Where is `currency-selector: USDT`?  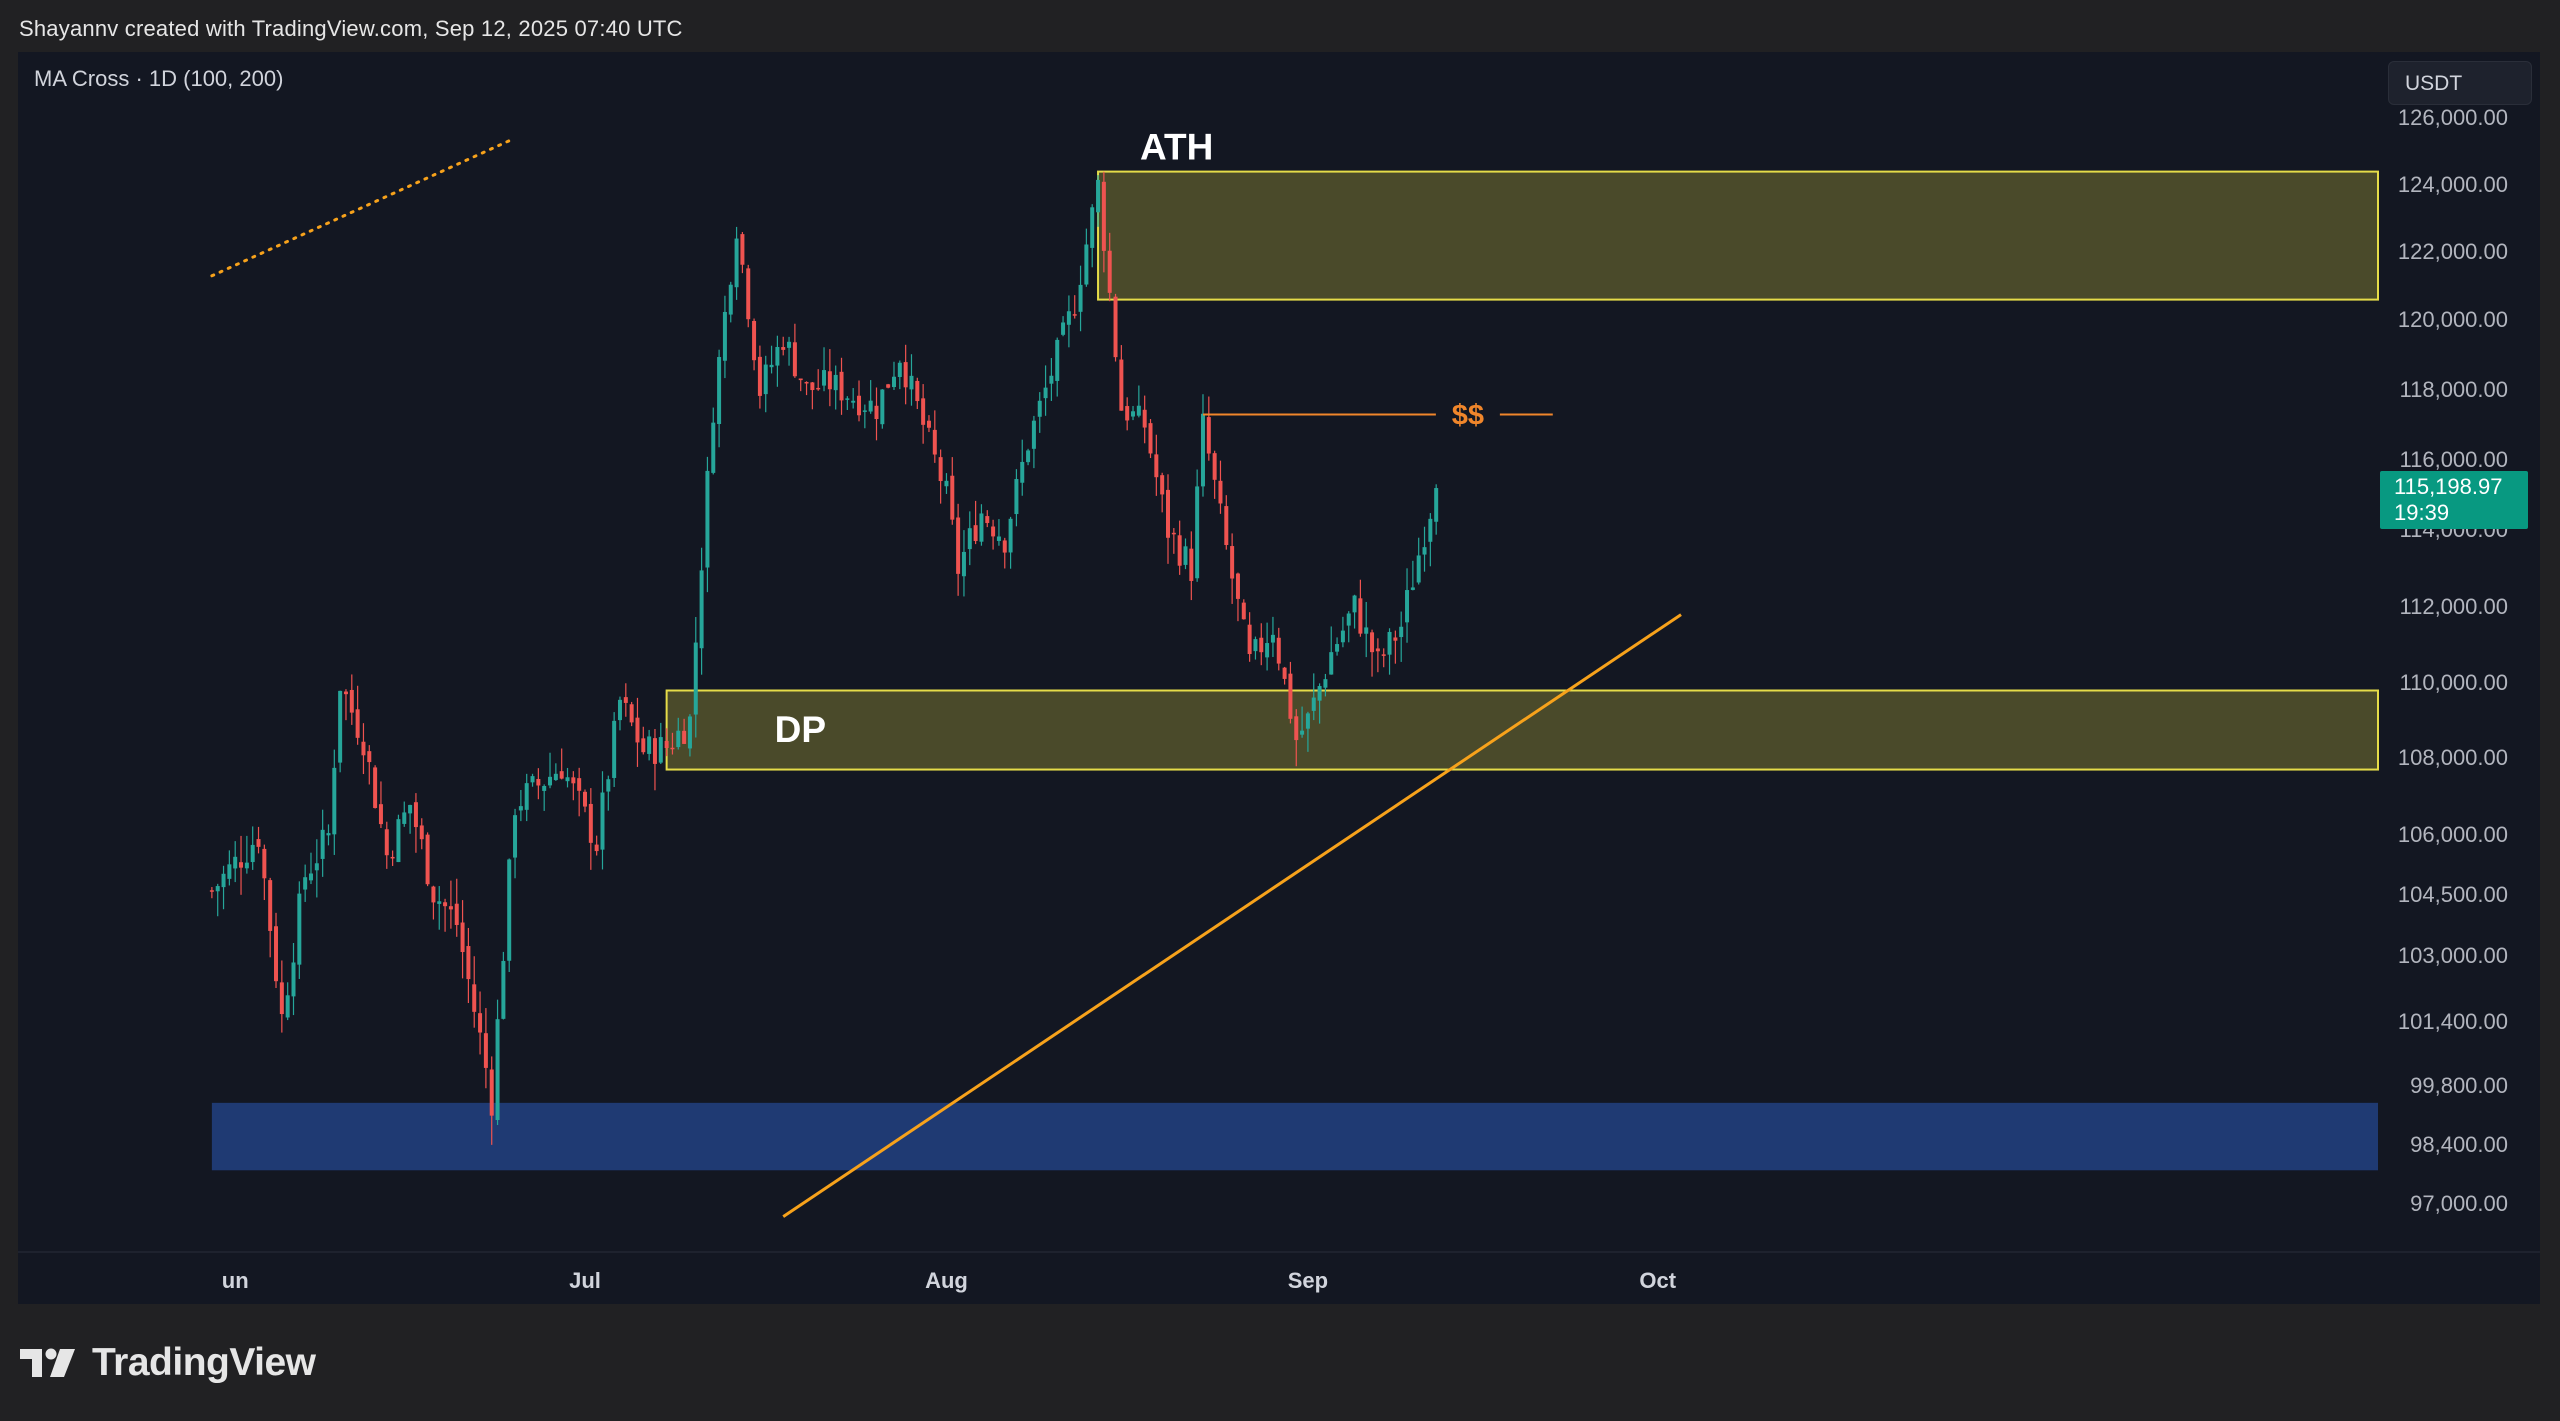 currency-selector: USDT is located at coordinates (2460, 83).